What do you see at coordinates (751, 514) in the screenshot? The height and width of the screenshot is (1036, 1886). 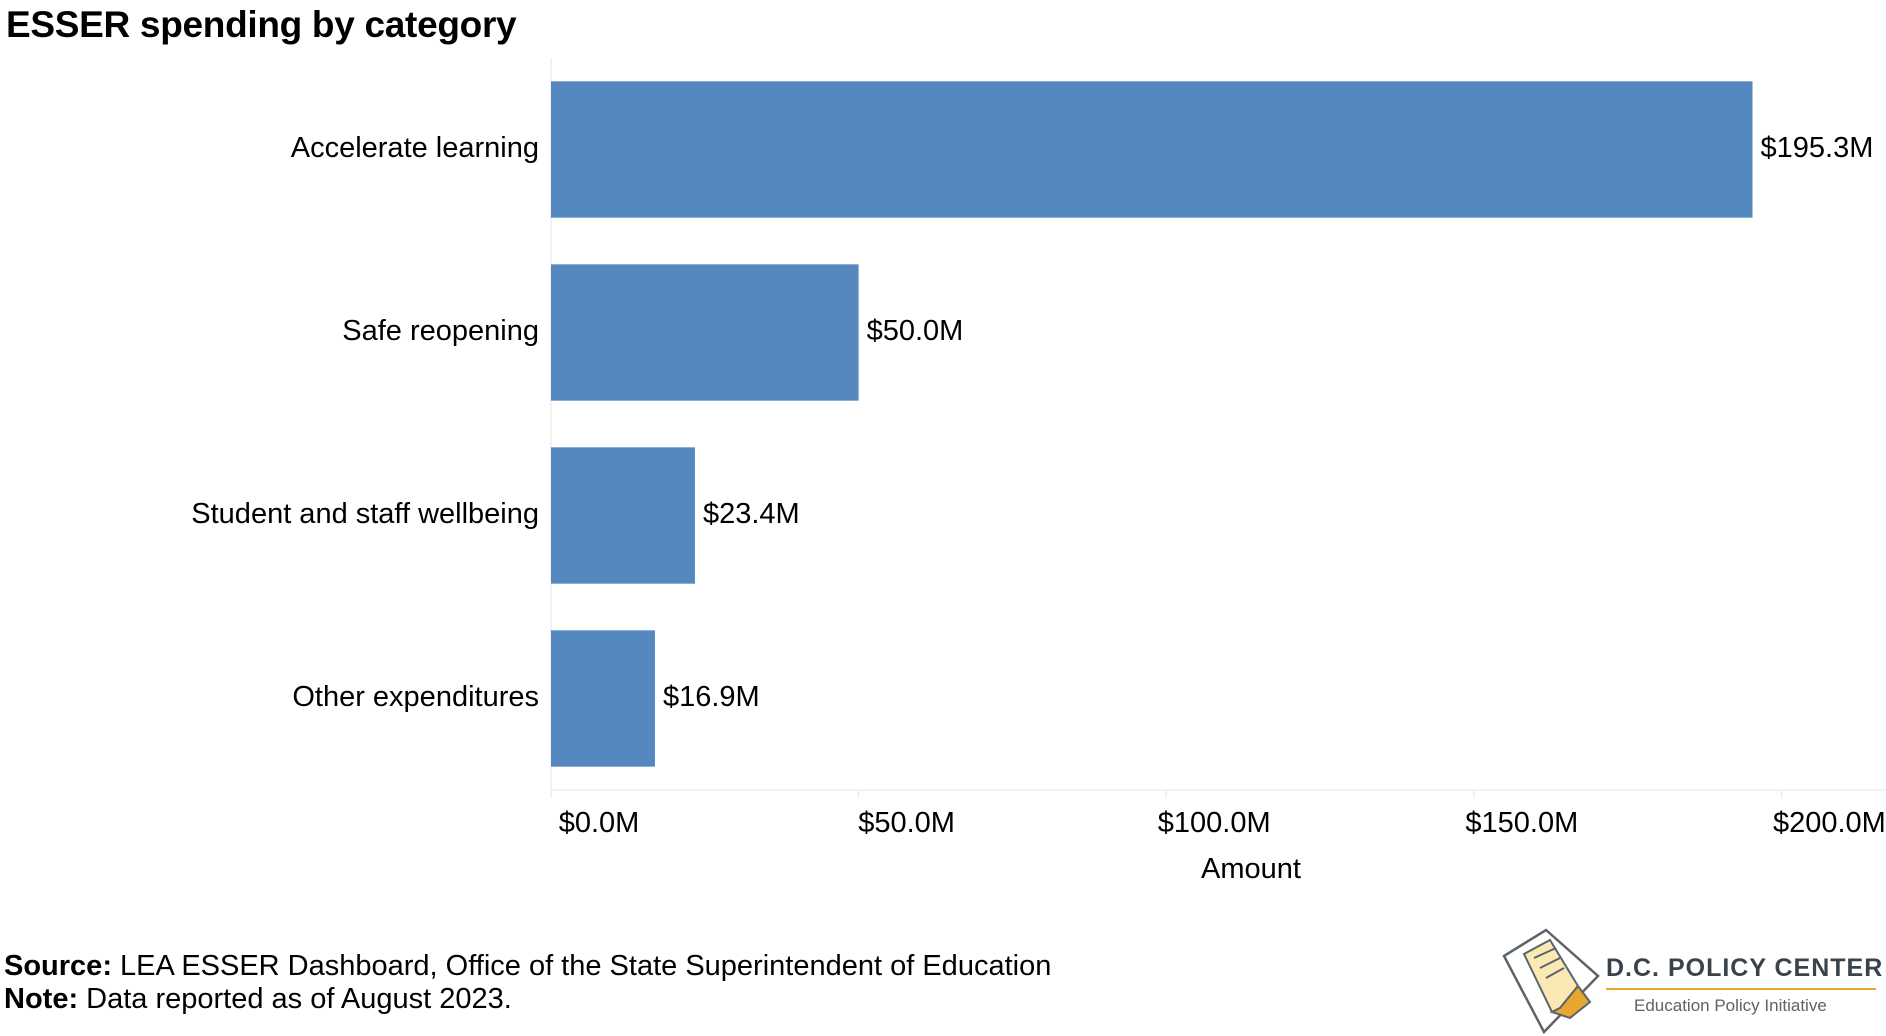 I see `data-label: $23.4M` at bounding box center [751, 514].